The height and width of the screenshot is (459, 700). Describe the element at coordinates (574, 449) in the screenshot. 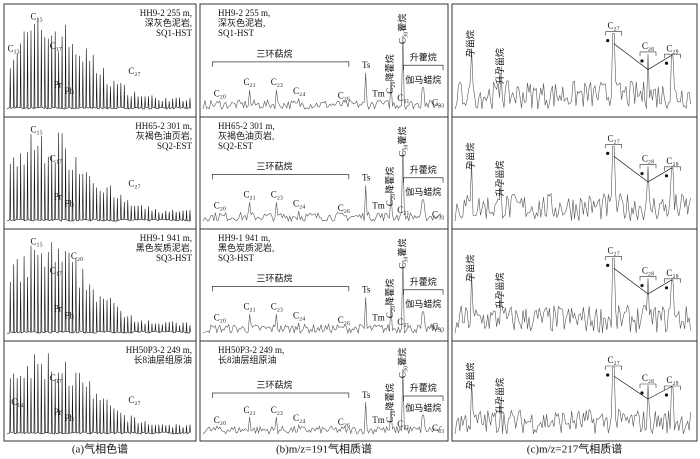

I see `column-caption: (c)m/z=217气相质谱` at that location.